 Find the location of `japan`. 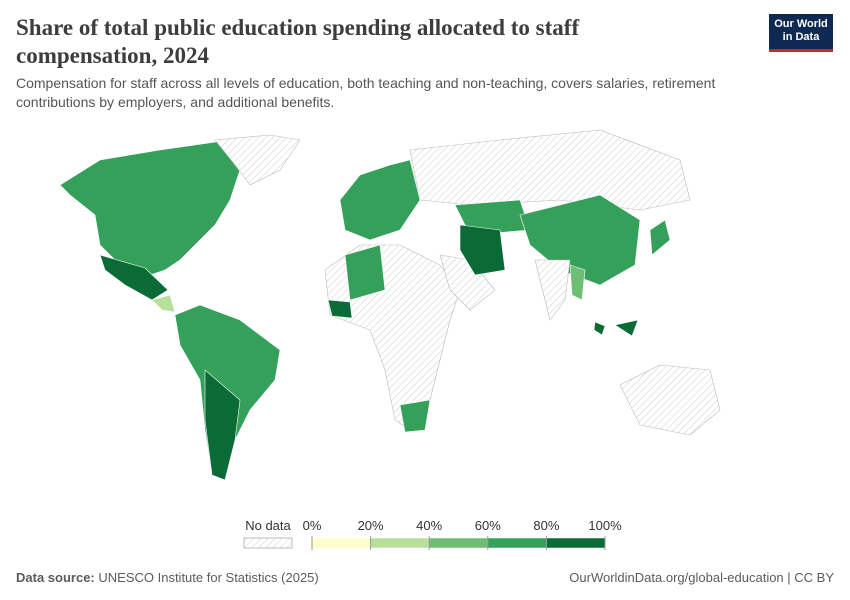

japan is located at coordinates (660, 237).